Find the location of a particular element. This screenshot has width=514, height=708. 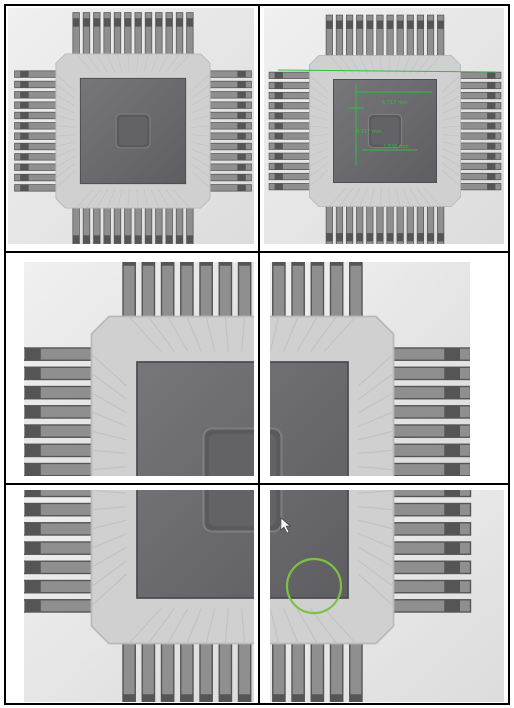

panel-zoom-top-left is located at coordinates (139, 369).